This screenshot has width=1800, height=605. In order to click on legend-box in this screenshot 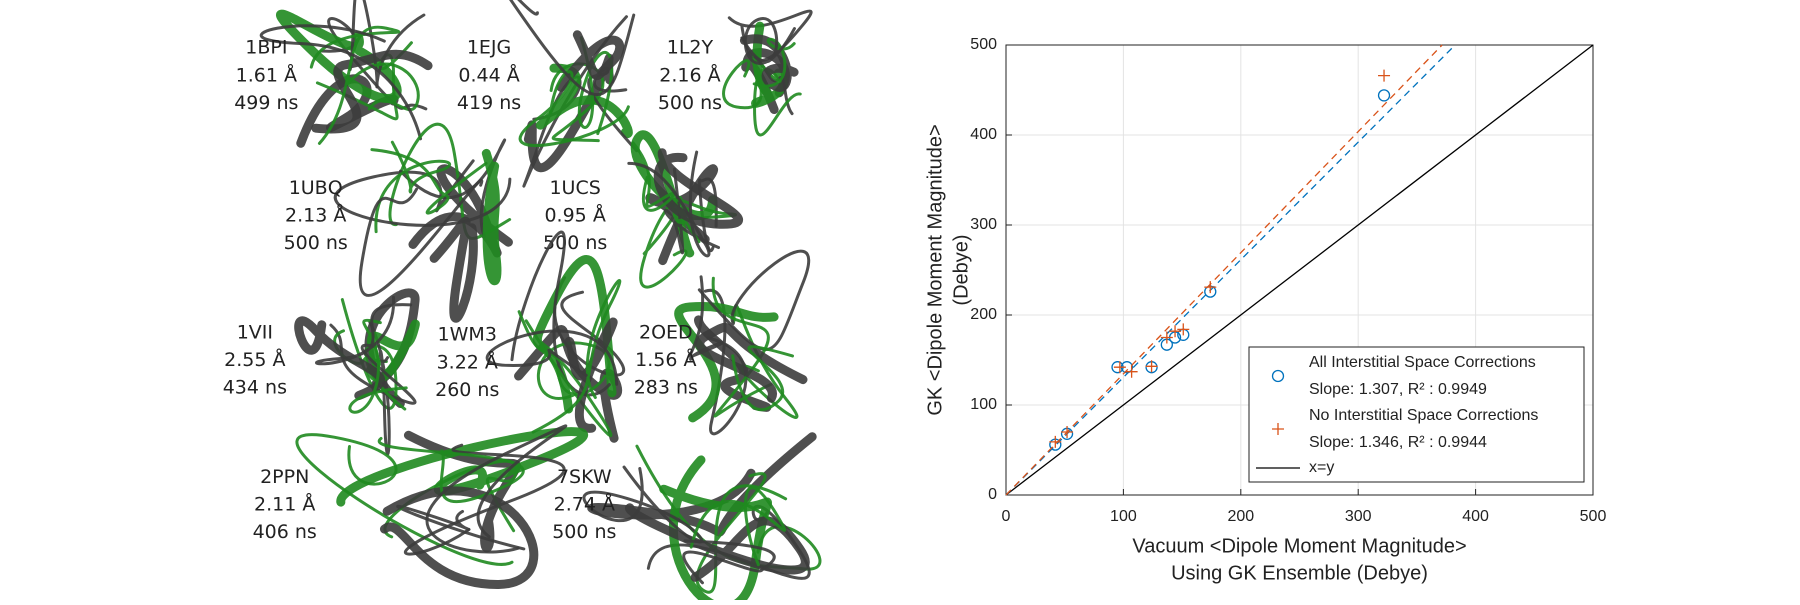, I will do `click(1416, 414)`.